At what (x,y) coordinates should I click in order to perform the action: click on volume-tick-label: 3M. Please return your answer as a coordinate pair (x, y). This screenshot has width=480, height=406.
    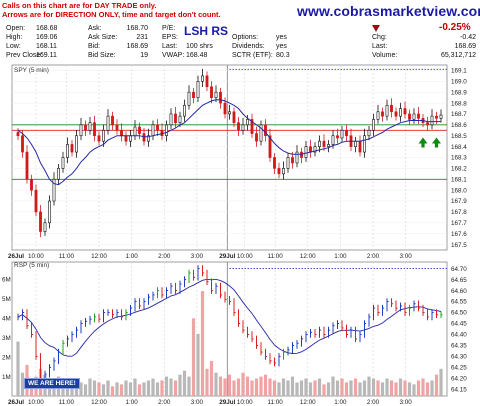
    Looking at the image, I should click on (6, 338).